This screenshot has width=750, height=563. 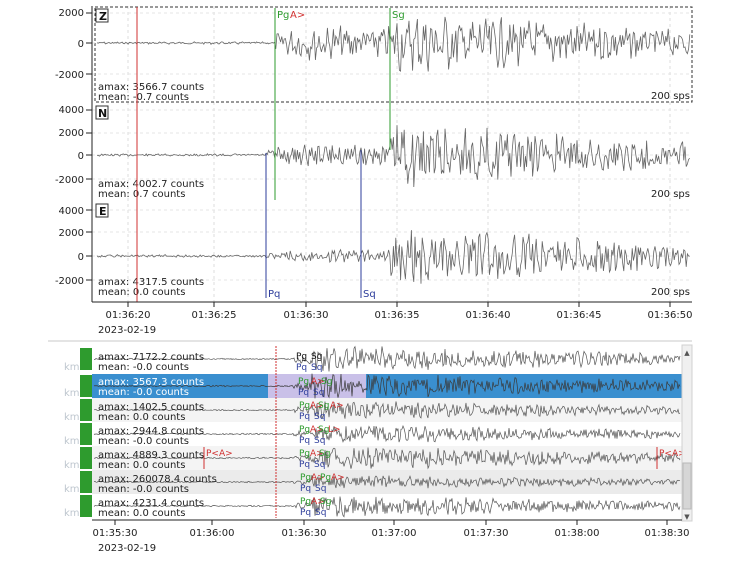 What do you see at coordinates (304, 417) in the screenshot?
I see `ov-pick-2-pq: Pq` at bounding box center [304, 417].